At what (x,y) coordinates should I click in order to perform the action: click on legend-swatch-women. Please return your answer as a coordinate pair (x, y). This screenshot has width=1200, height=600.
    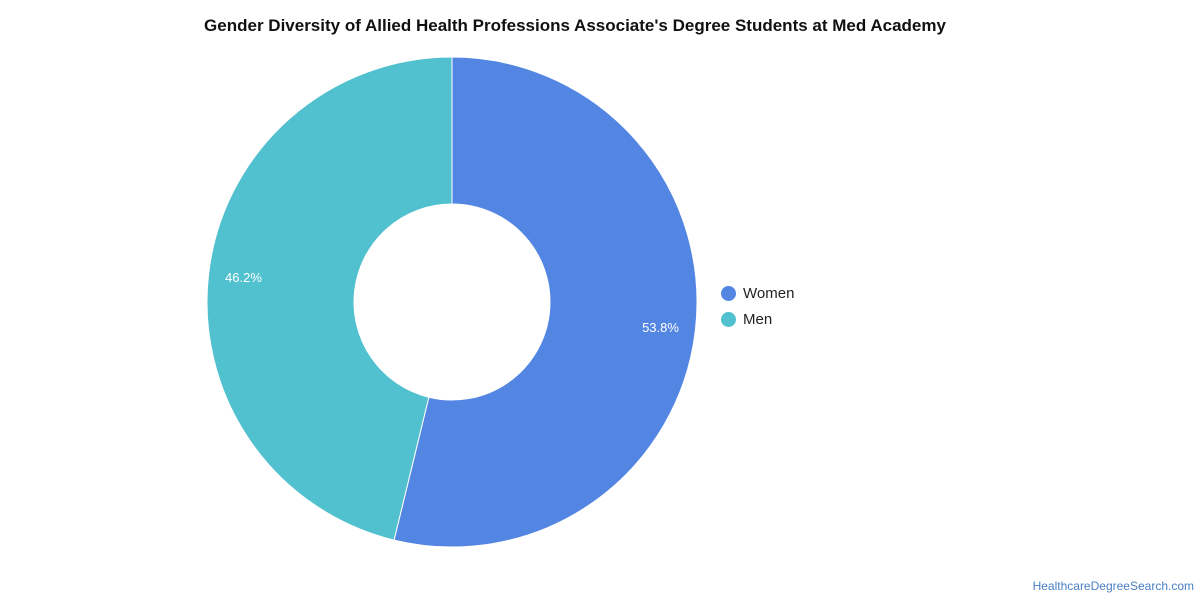
    Looking at the image, I should click on (728, 293).